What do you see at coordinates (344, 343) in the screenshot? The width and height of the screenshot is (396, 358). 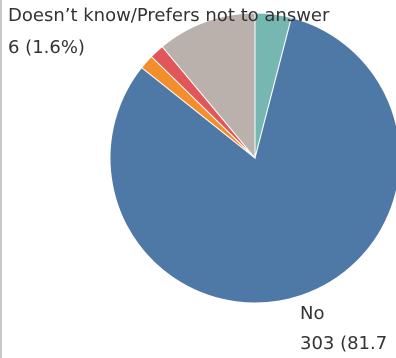 I see `label-no-value: 303 (81.7` at bounding box center [344, 343].